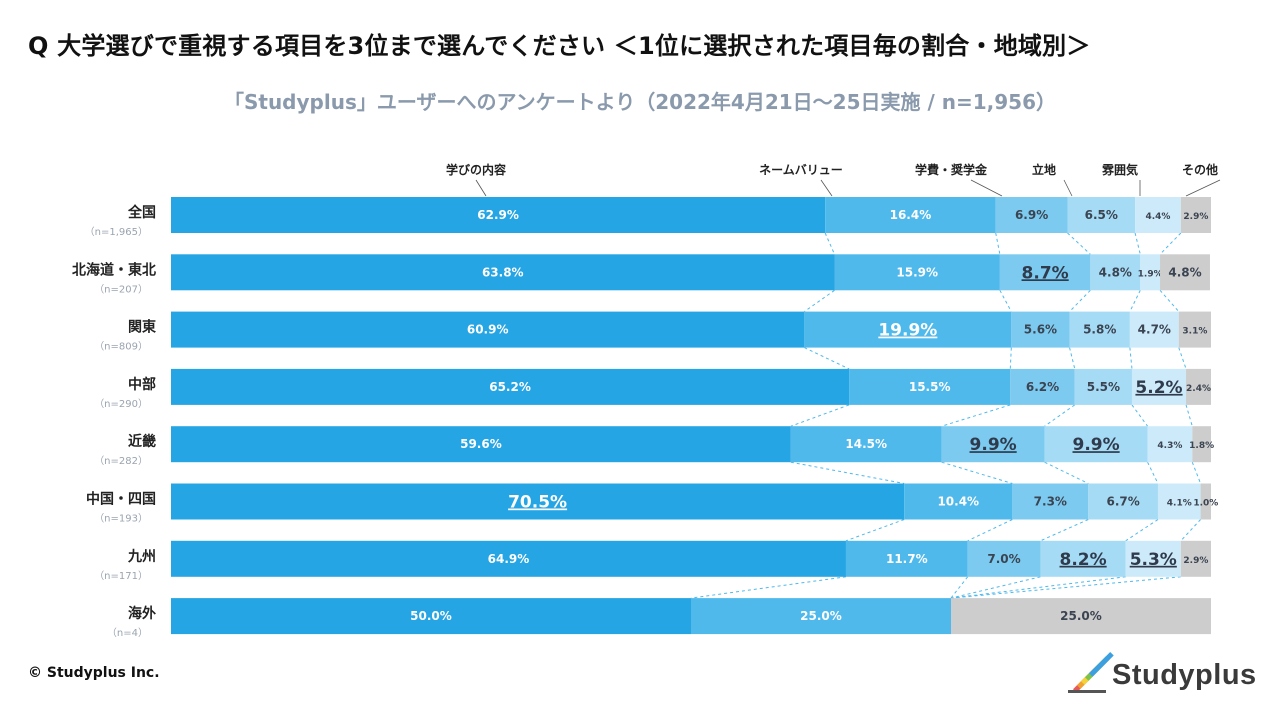  I want to click on copyright: © Studyplus Inc., so click(94, 673).